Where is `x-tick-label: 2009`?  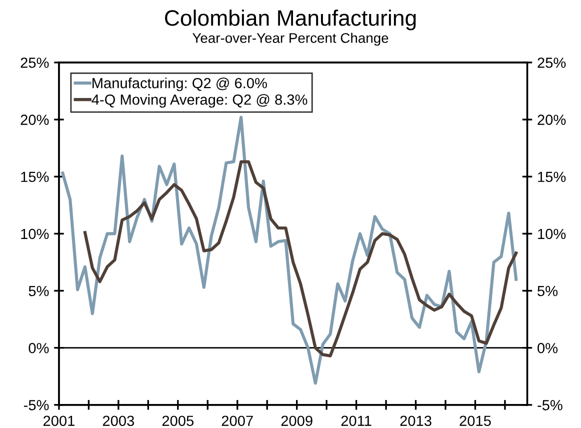
x-tick-label: 2009 is located at coordinates (296, 421).